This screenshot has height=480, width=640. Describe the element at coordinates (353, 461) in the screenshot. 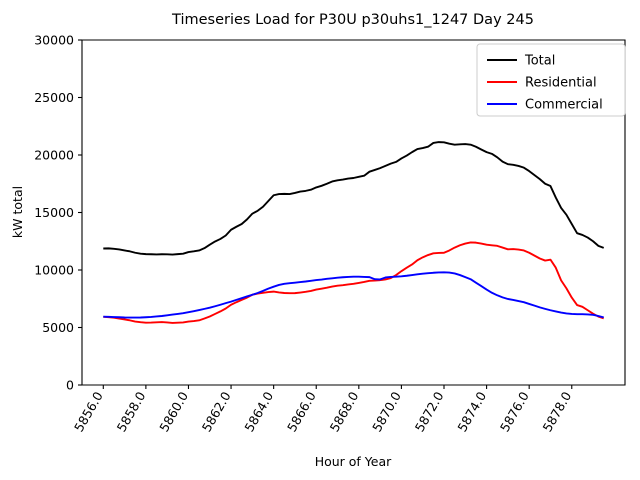

I see `x-axis-title: Hour of Year` at that location.